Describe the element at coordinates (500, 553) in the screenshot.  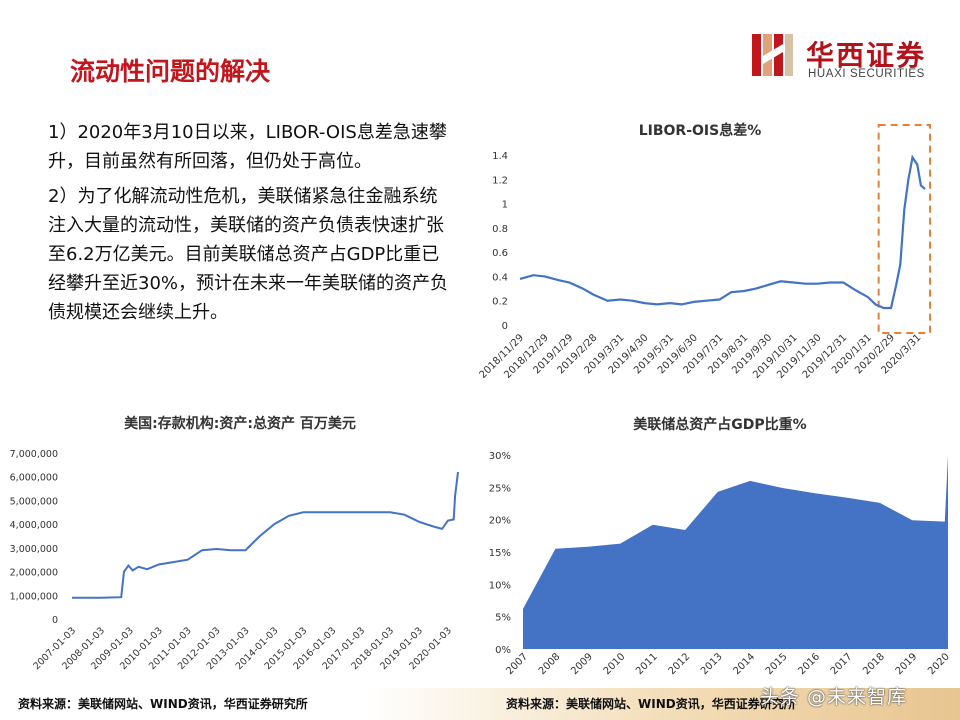
I see `y-tick-label: 15%` at that location.